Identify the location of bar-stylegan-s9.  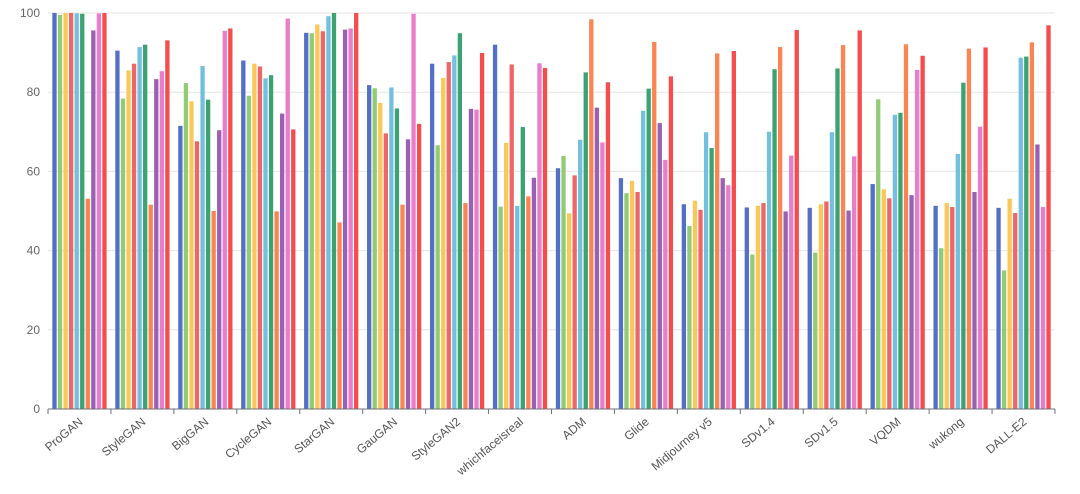
(161, 240).